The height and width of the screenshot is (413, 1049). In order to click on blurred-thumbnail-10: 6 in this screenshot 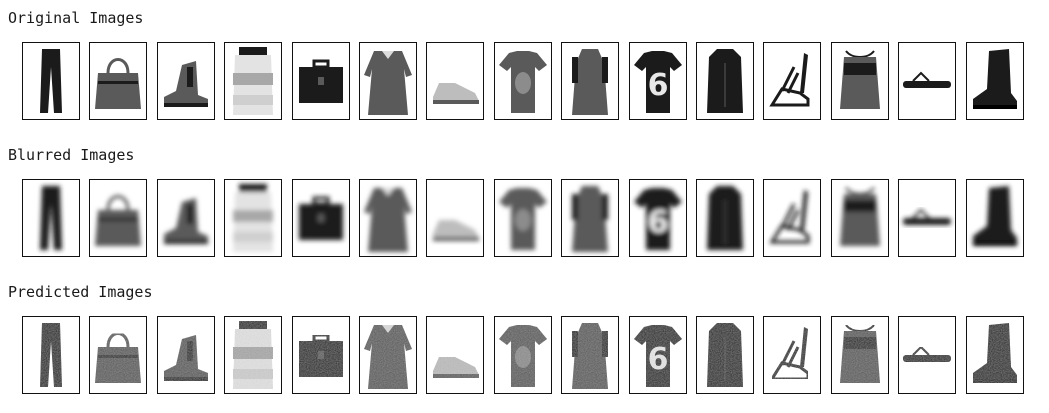, I will do `click(658, 218)`.